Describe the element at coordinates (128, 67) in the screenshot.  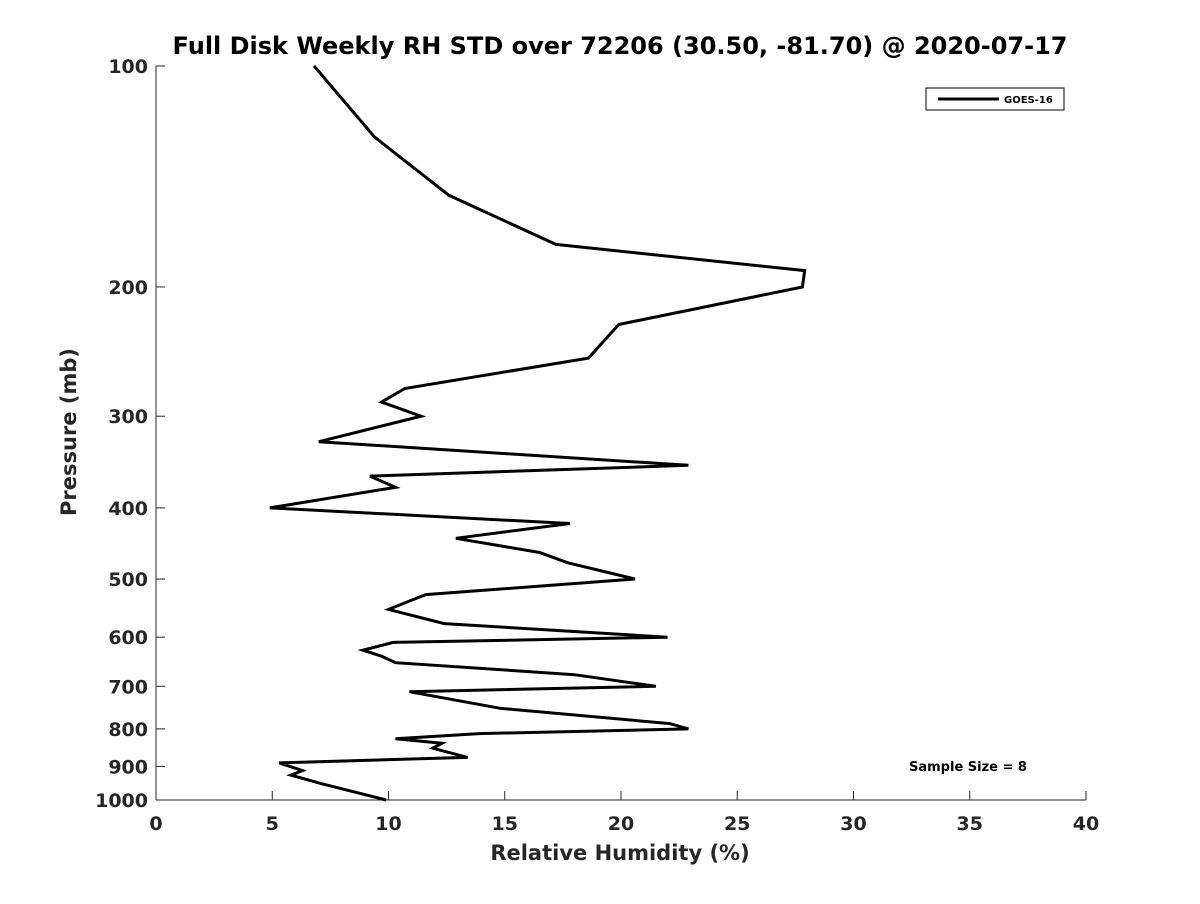
I see `y-tick-label: 100` at that location.